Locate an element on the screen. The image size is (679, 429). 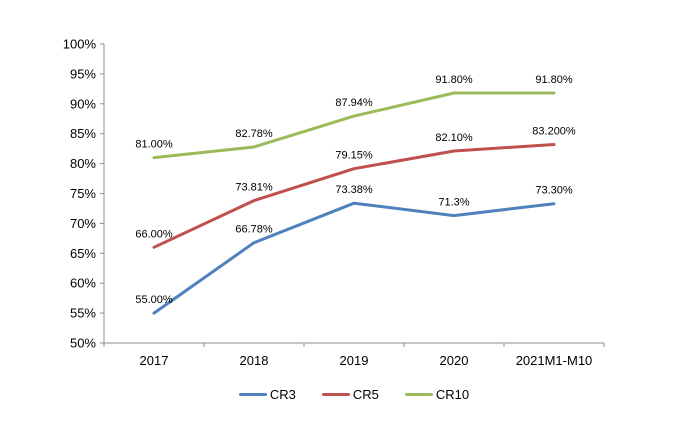
data-label-cr10: 87.94% is located at coordinates (354, 103).